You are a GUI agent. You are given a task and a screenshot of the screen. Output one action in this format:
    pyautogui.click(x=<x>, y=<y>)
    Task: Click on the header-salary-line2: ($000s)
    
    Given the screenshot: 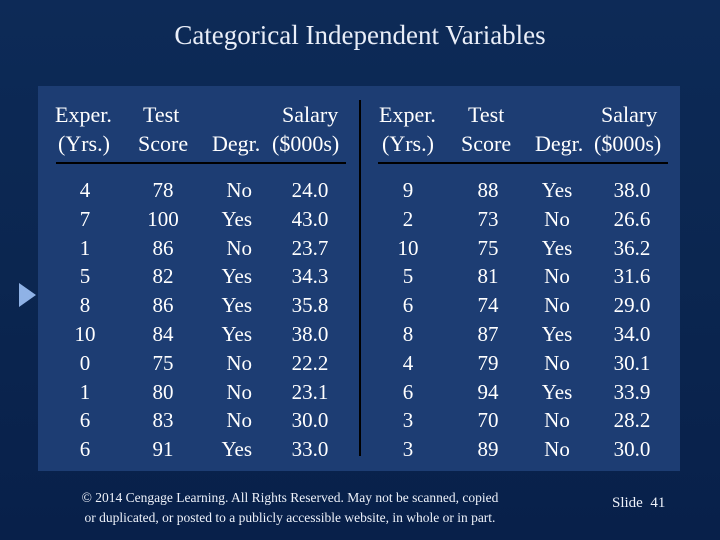 What is the action you would take?
    pyautogui.click(x=306, y=143)
    